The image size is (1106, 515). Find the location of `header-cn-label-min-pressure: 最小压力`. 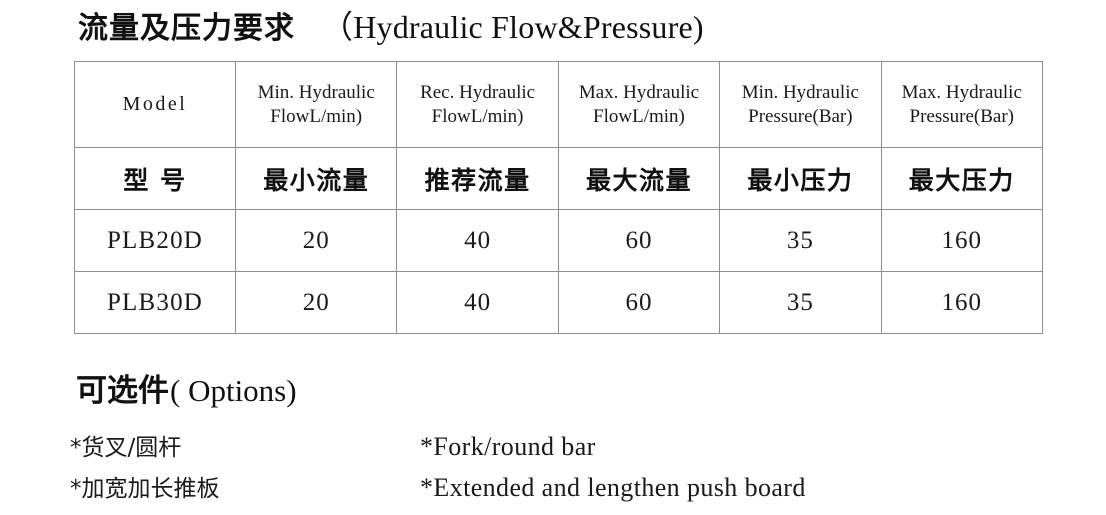

header-cn-label-min-pressure: 最小压力 is located at coordinates (800, 180).